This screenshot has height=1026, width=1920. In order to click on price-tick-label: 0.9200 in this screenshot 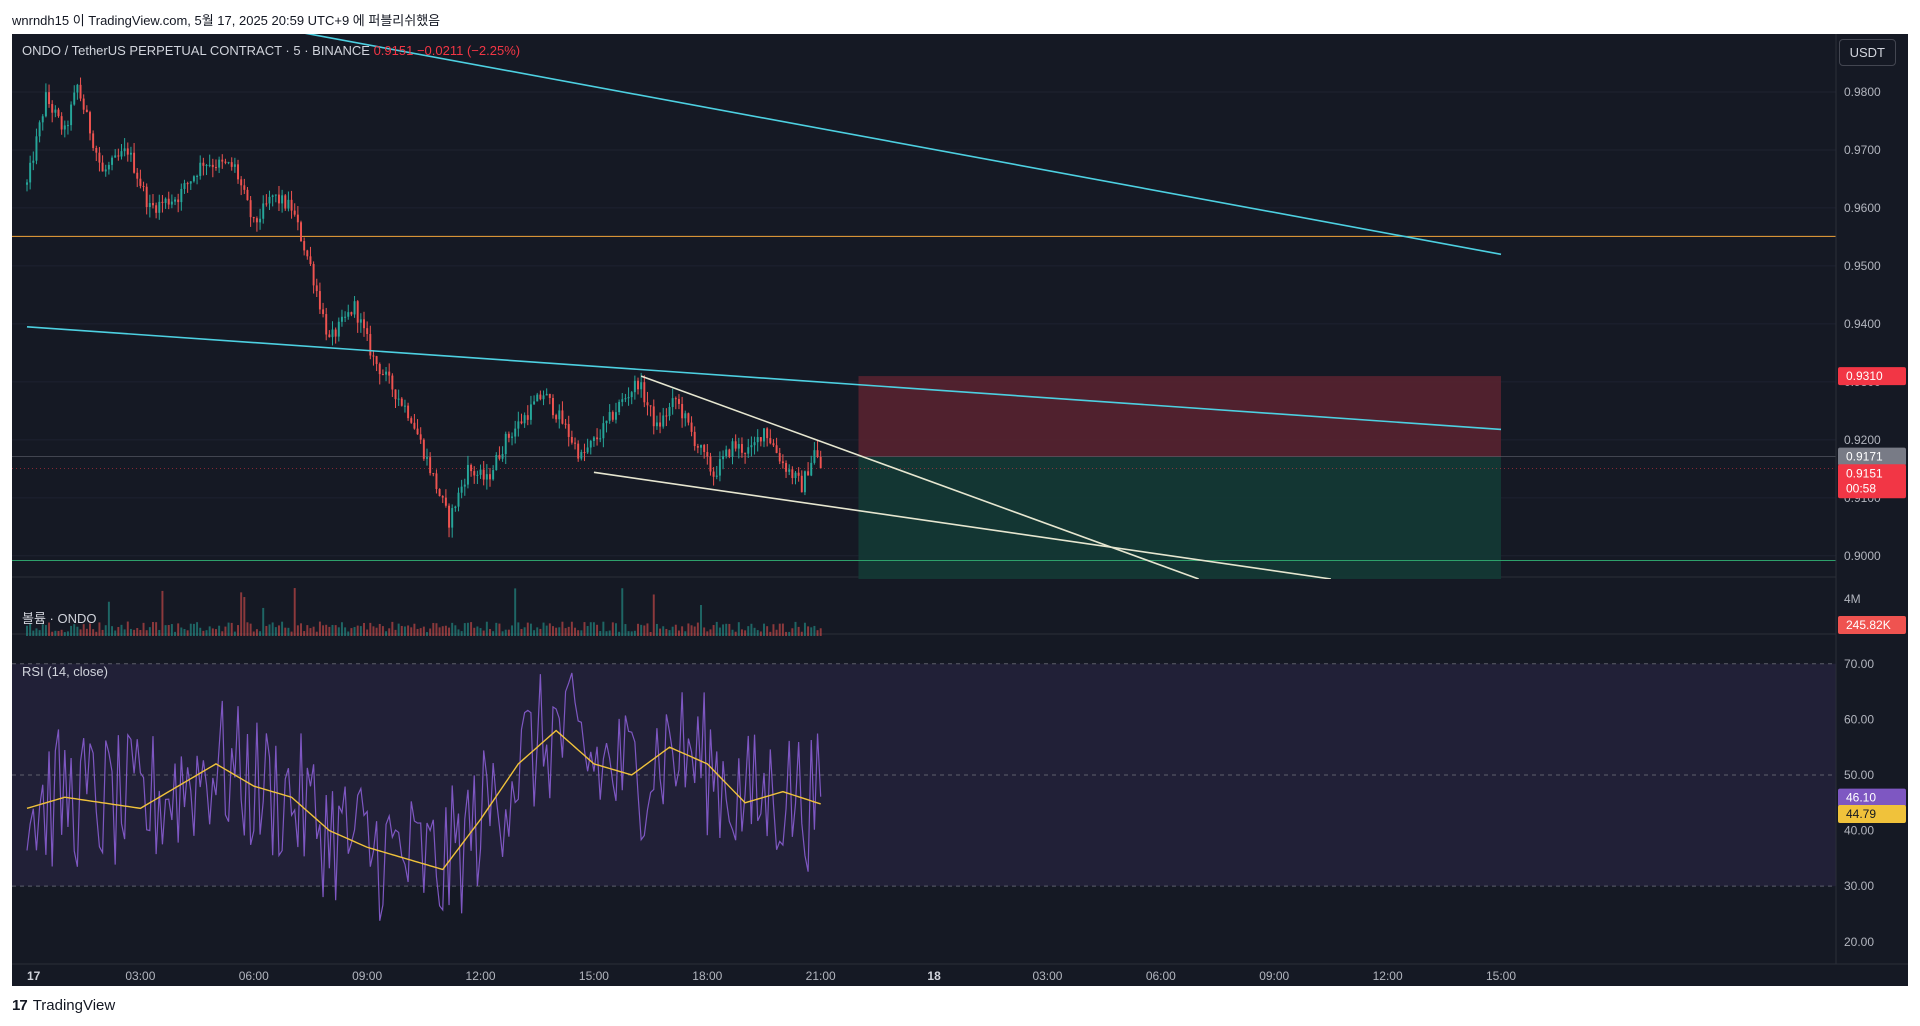, I will do `click(1862, 440)`.